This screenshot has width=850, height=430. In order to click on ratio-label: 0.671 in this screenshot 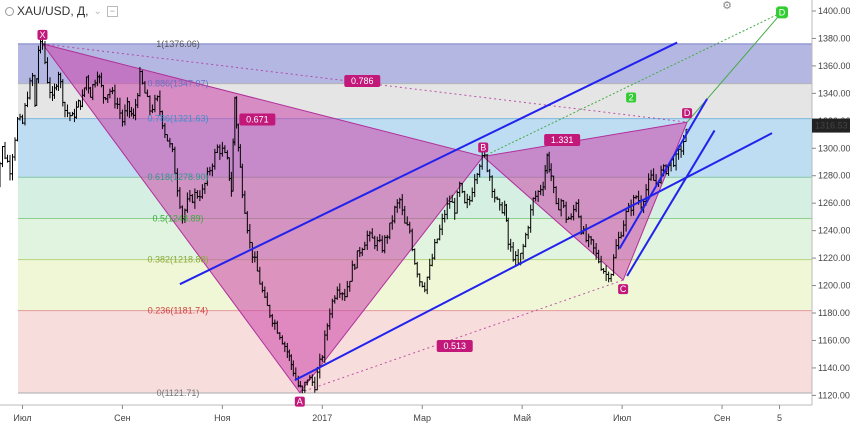, I will do `click(257, 119)`.